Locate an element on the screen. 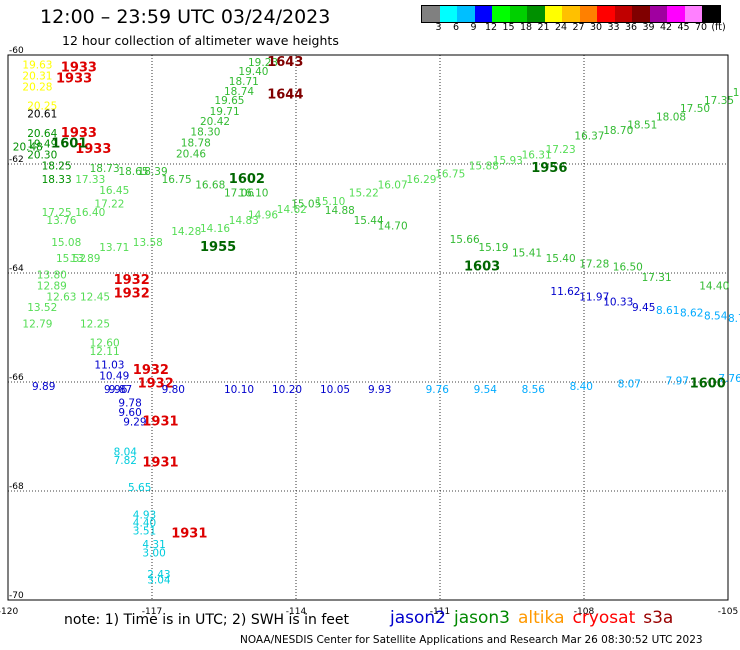 This screenshot has height=650, width=740. wave-height-value: 16.29 is located at coordinates (421, 180).